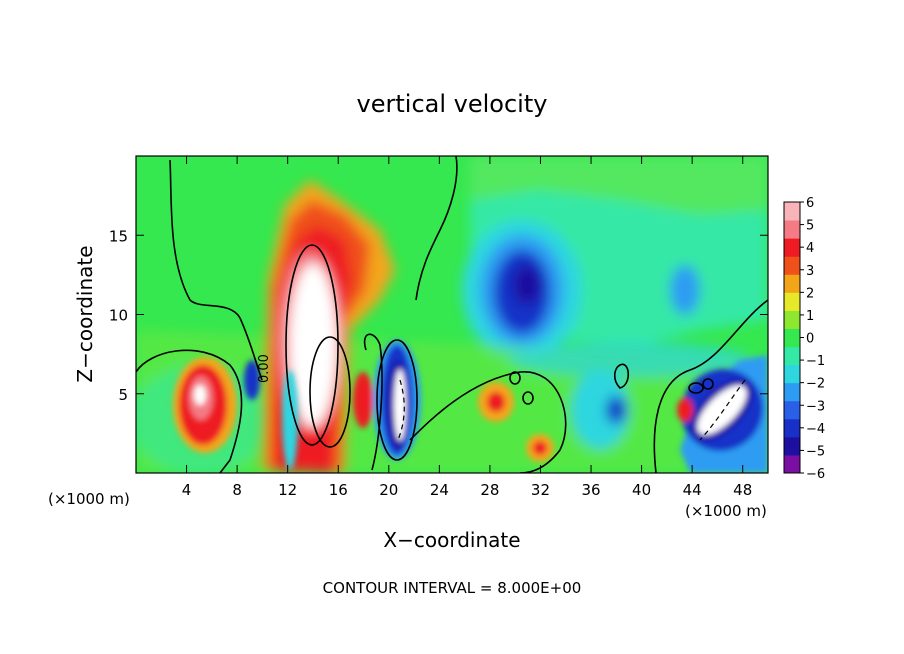 The image size is (904, 654). What do you see at coordinates (338, 490) in the screenshot?
I see `x-tick-label: 16` at bounding box center [338, 490].